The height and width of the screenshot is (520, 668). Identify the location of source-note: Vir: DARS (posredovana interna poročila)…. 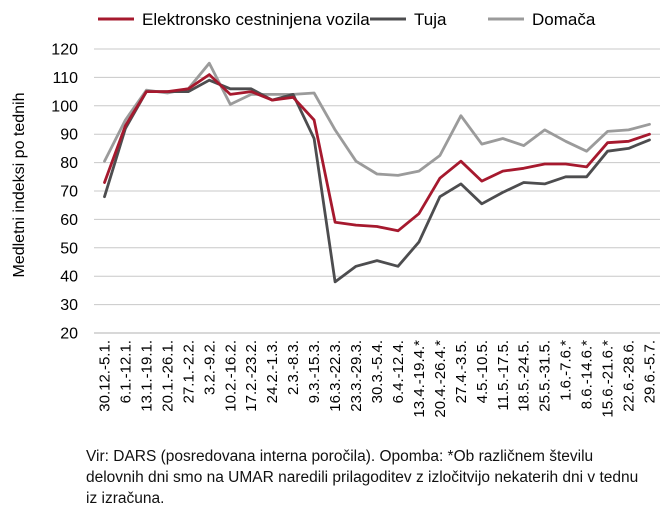
(362, 477).